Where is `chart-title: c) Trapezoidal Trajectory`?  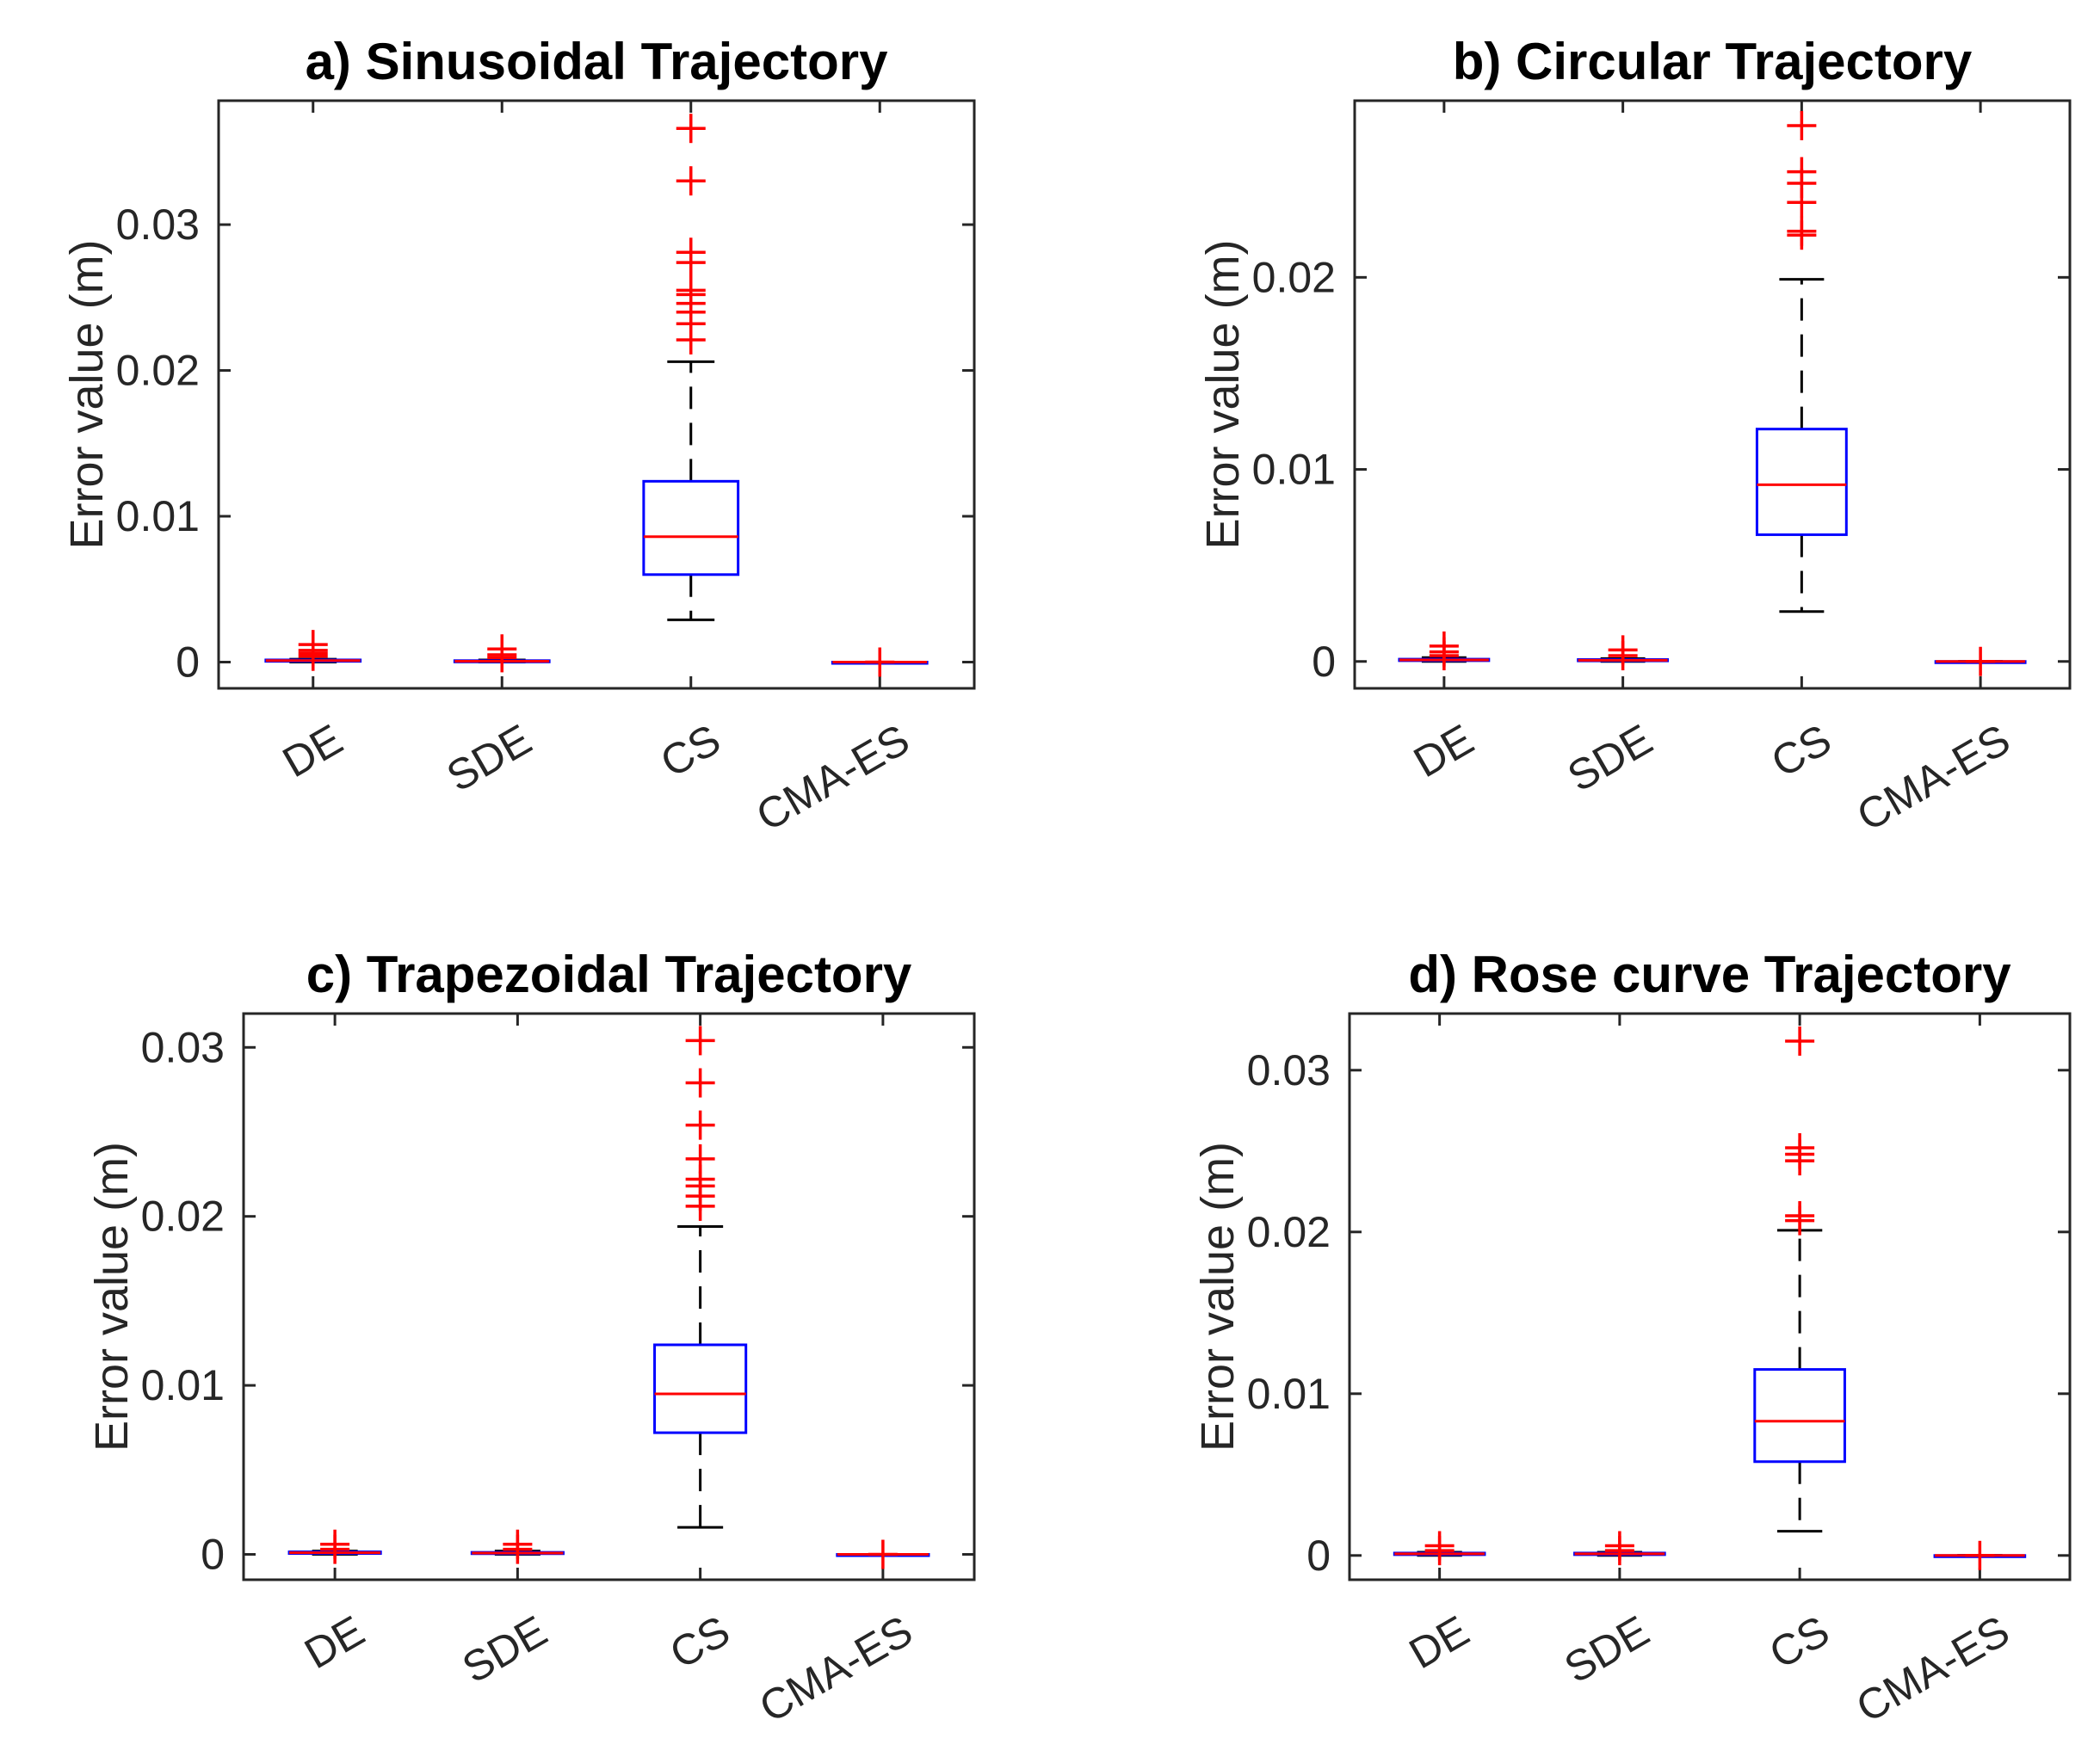
chart-title: c) Trapezoidal Trajectory is located at coordinates (609, 975).